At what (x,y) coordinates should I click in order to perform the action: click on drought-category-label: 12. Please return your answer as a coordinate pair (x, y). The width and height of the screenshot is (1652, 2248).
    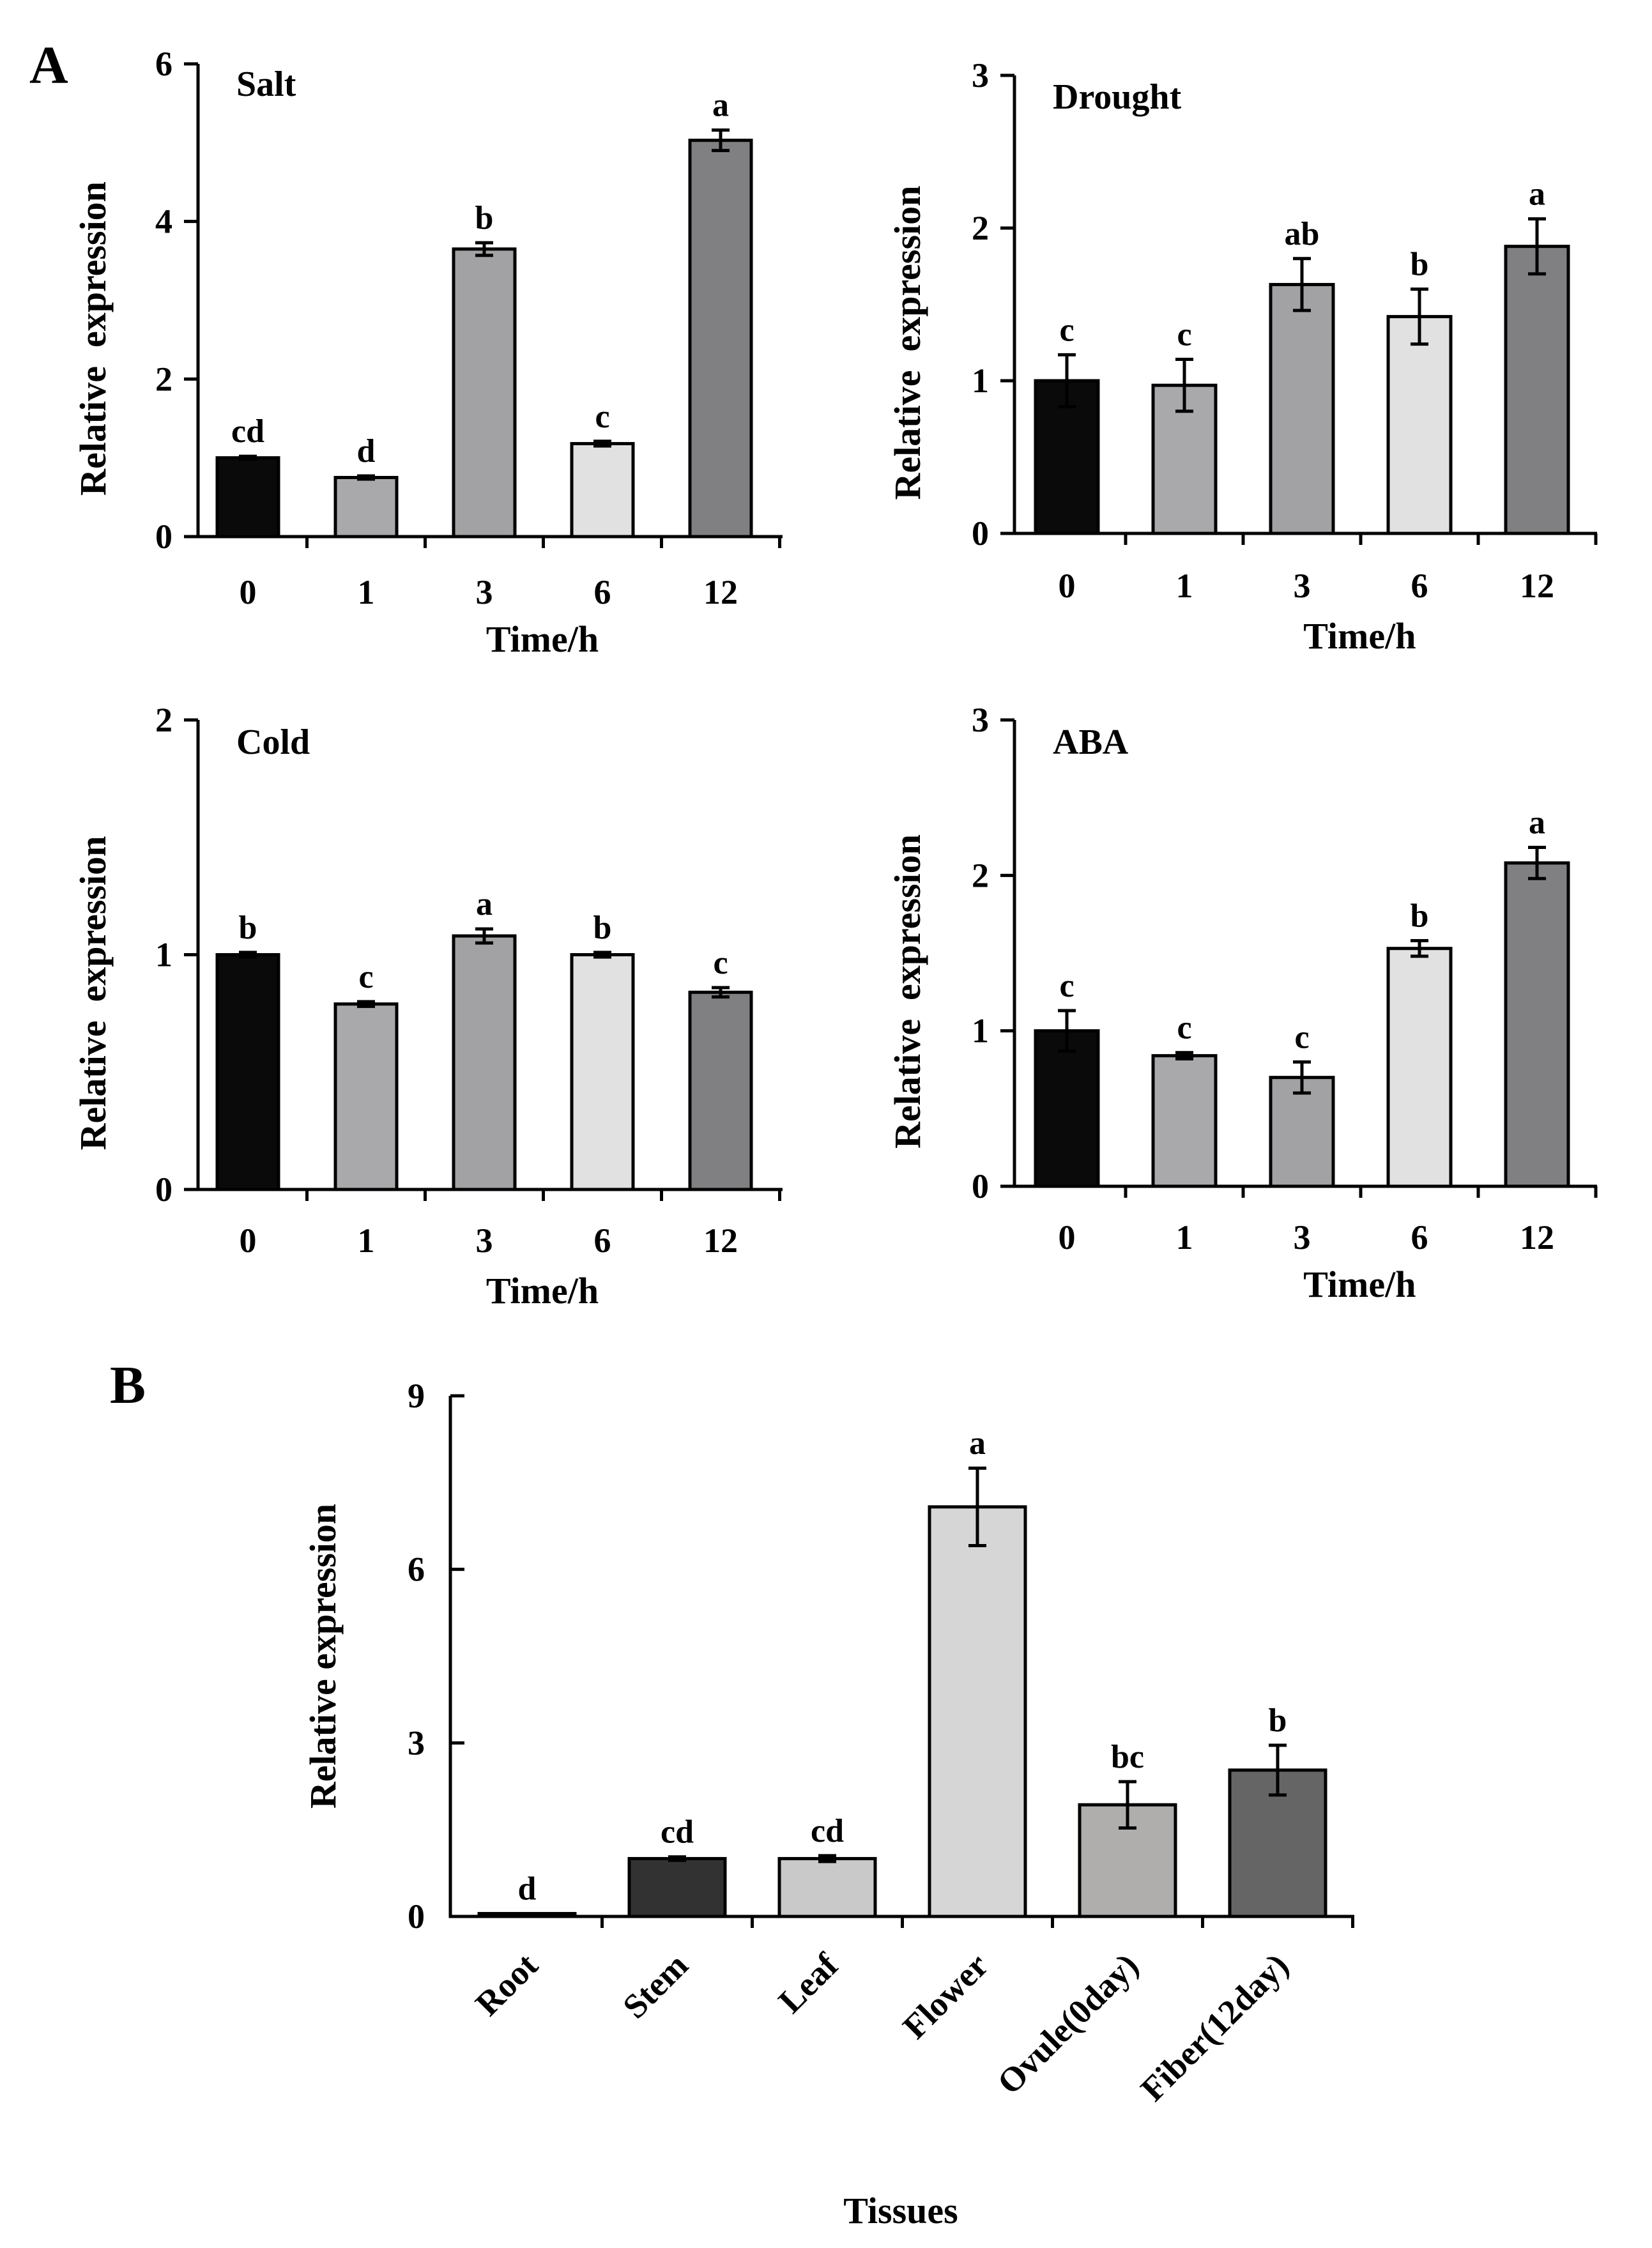
    Looking at the image, I should click on (1537, 586).